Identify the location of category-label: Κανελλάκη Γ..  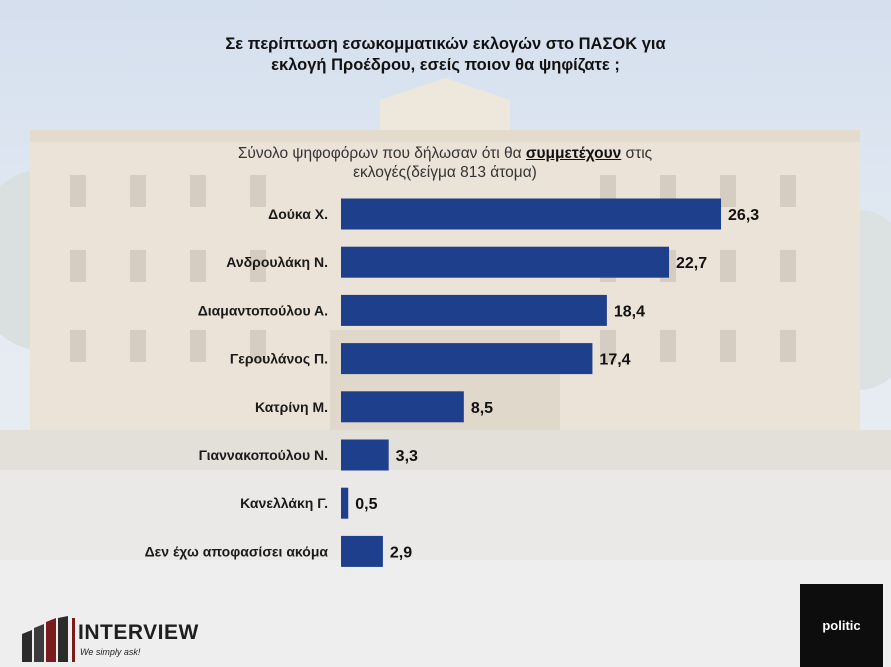
(284, 503).